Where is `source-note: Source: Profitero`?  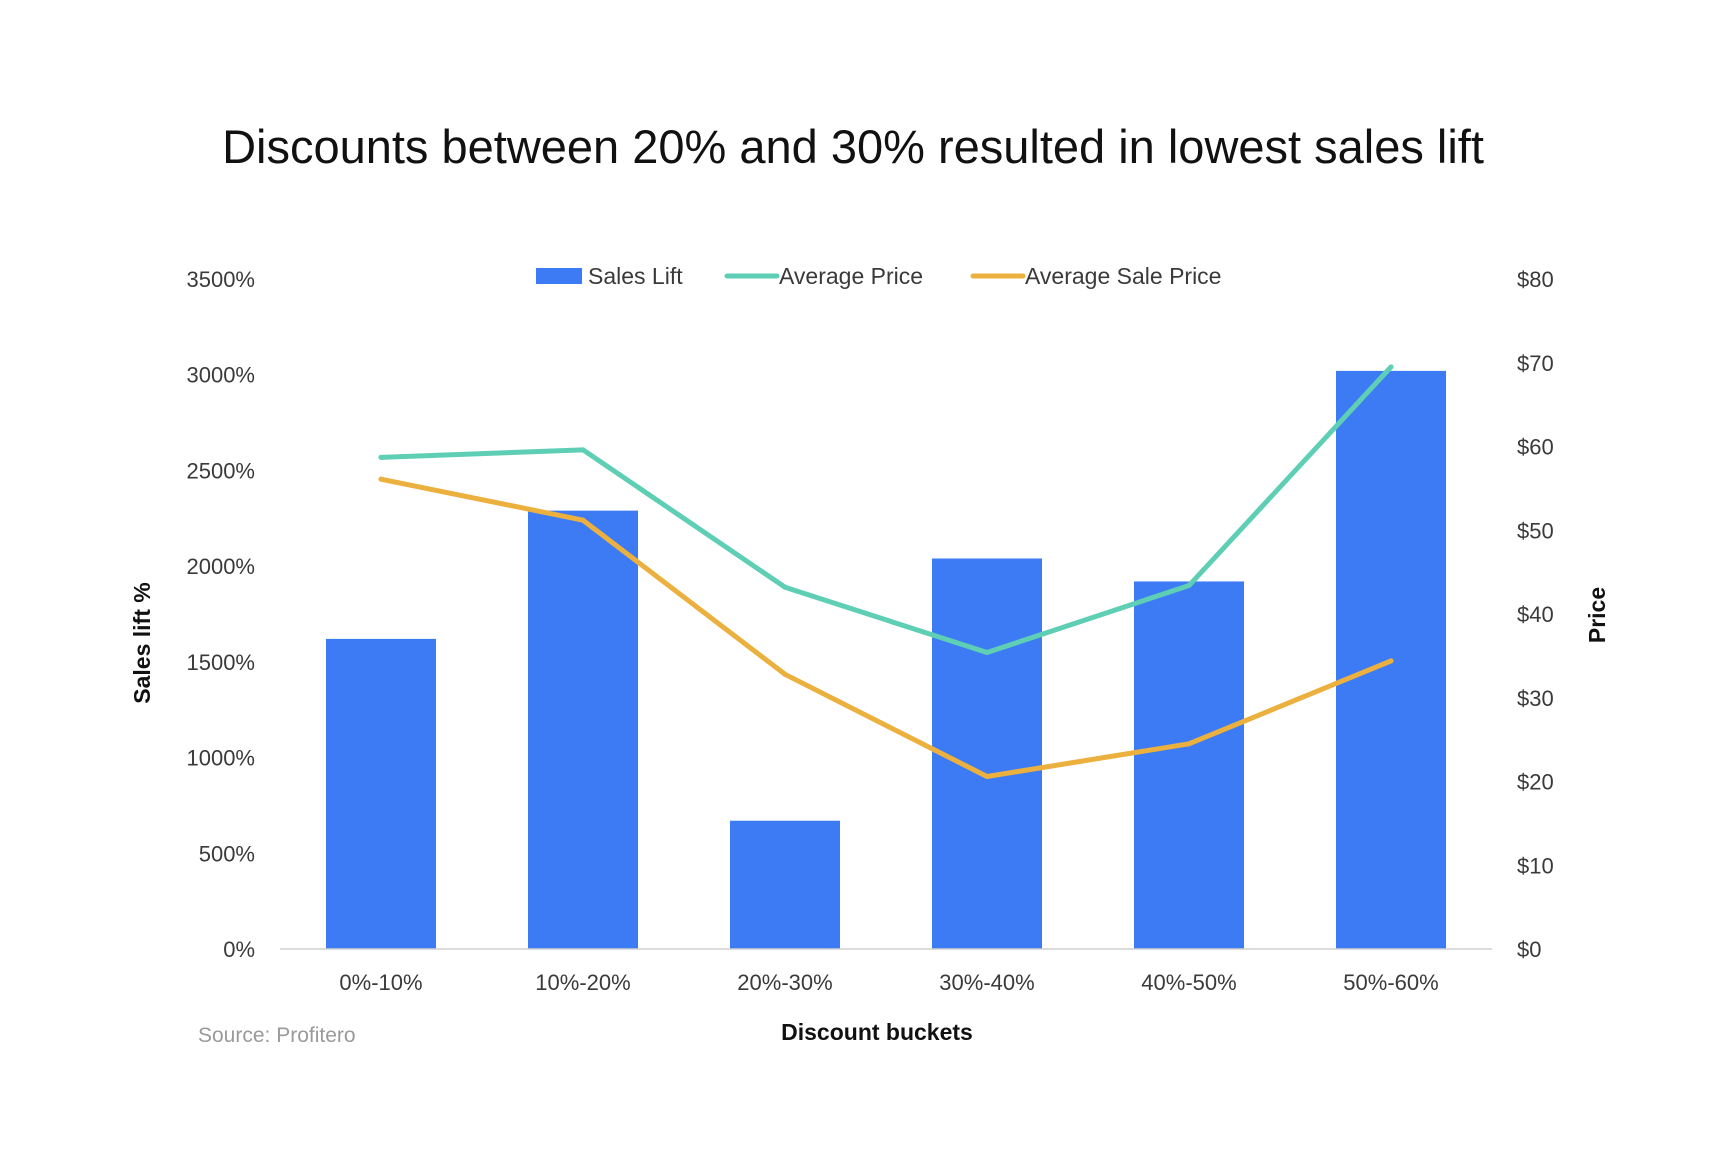
source-note: Source: Profitero is located at coordinates (277, 1035).